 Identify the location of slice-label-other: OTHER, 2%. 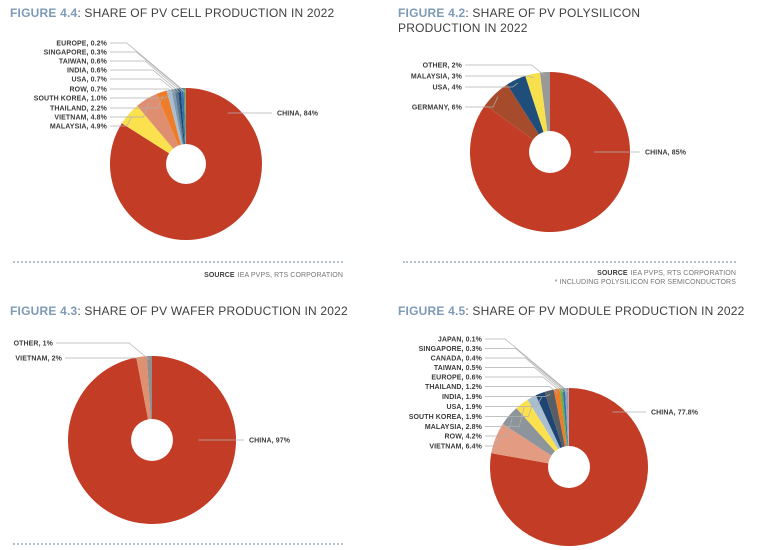
(443, 65).